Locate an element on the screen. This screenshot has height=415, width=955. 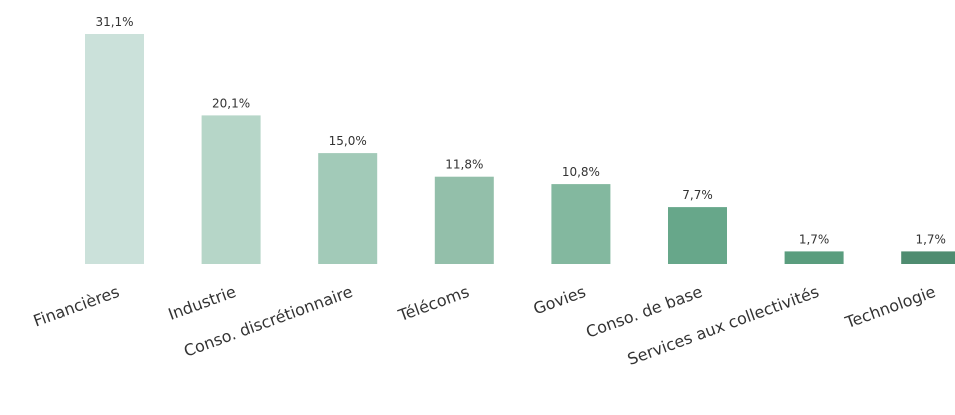
category-tick-label: Technologie is located at coordinates (890, 307).